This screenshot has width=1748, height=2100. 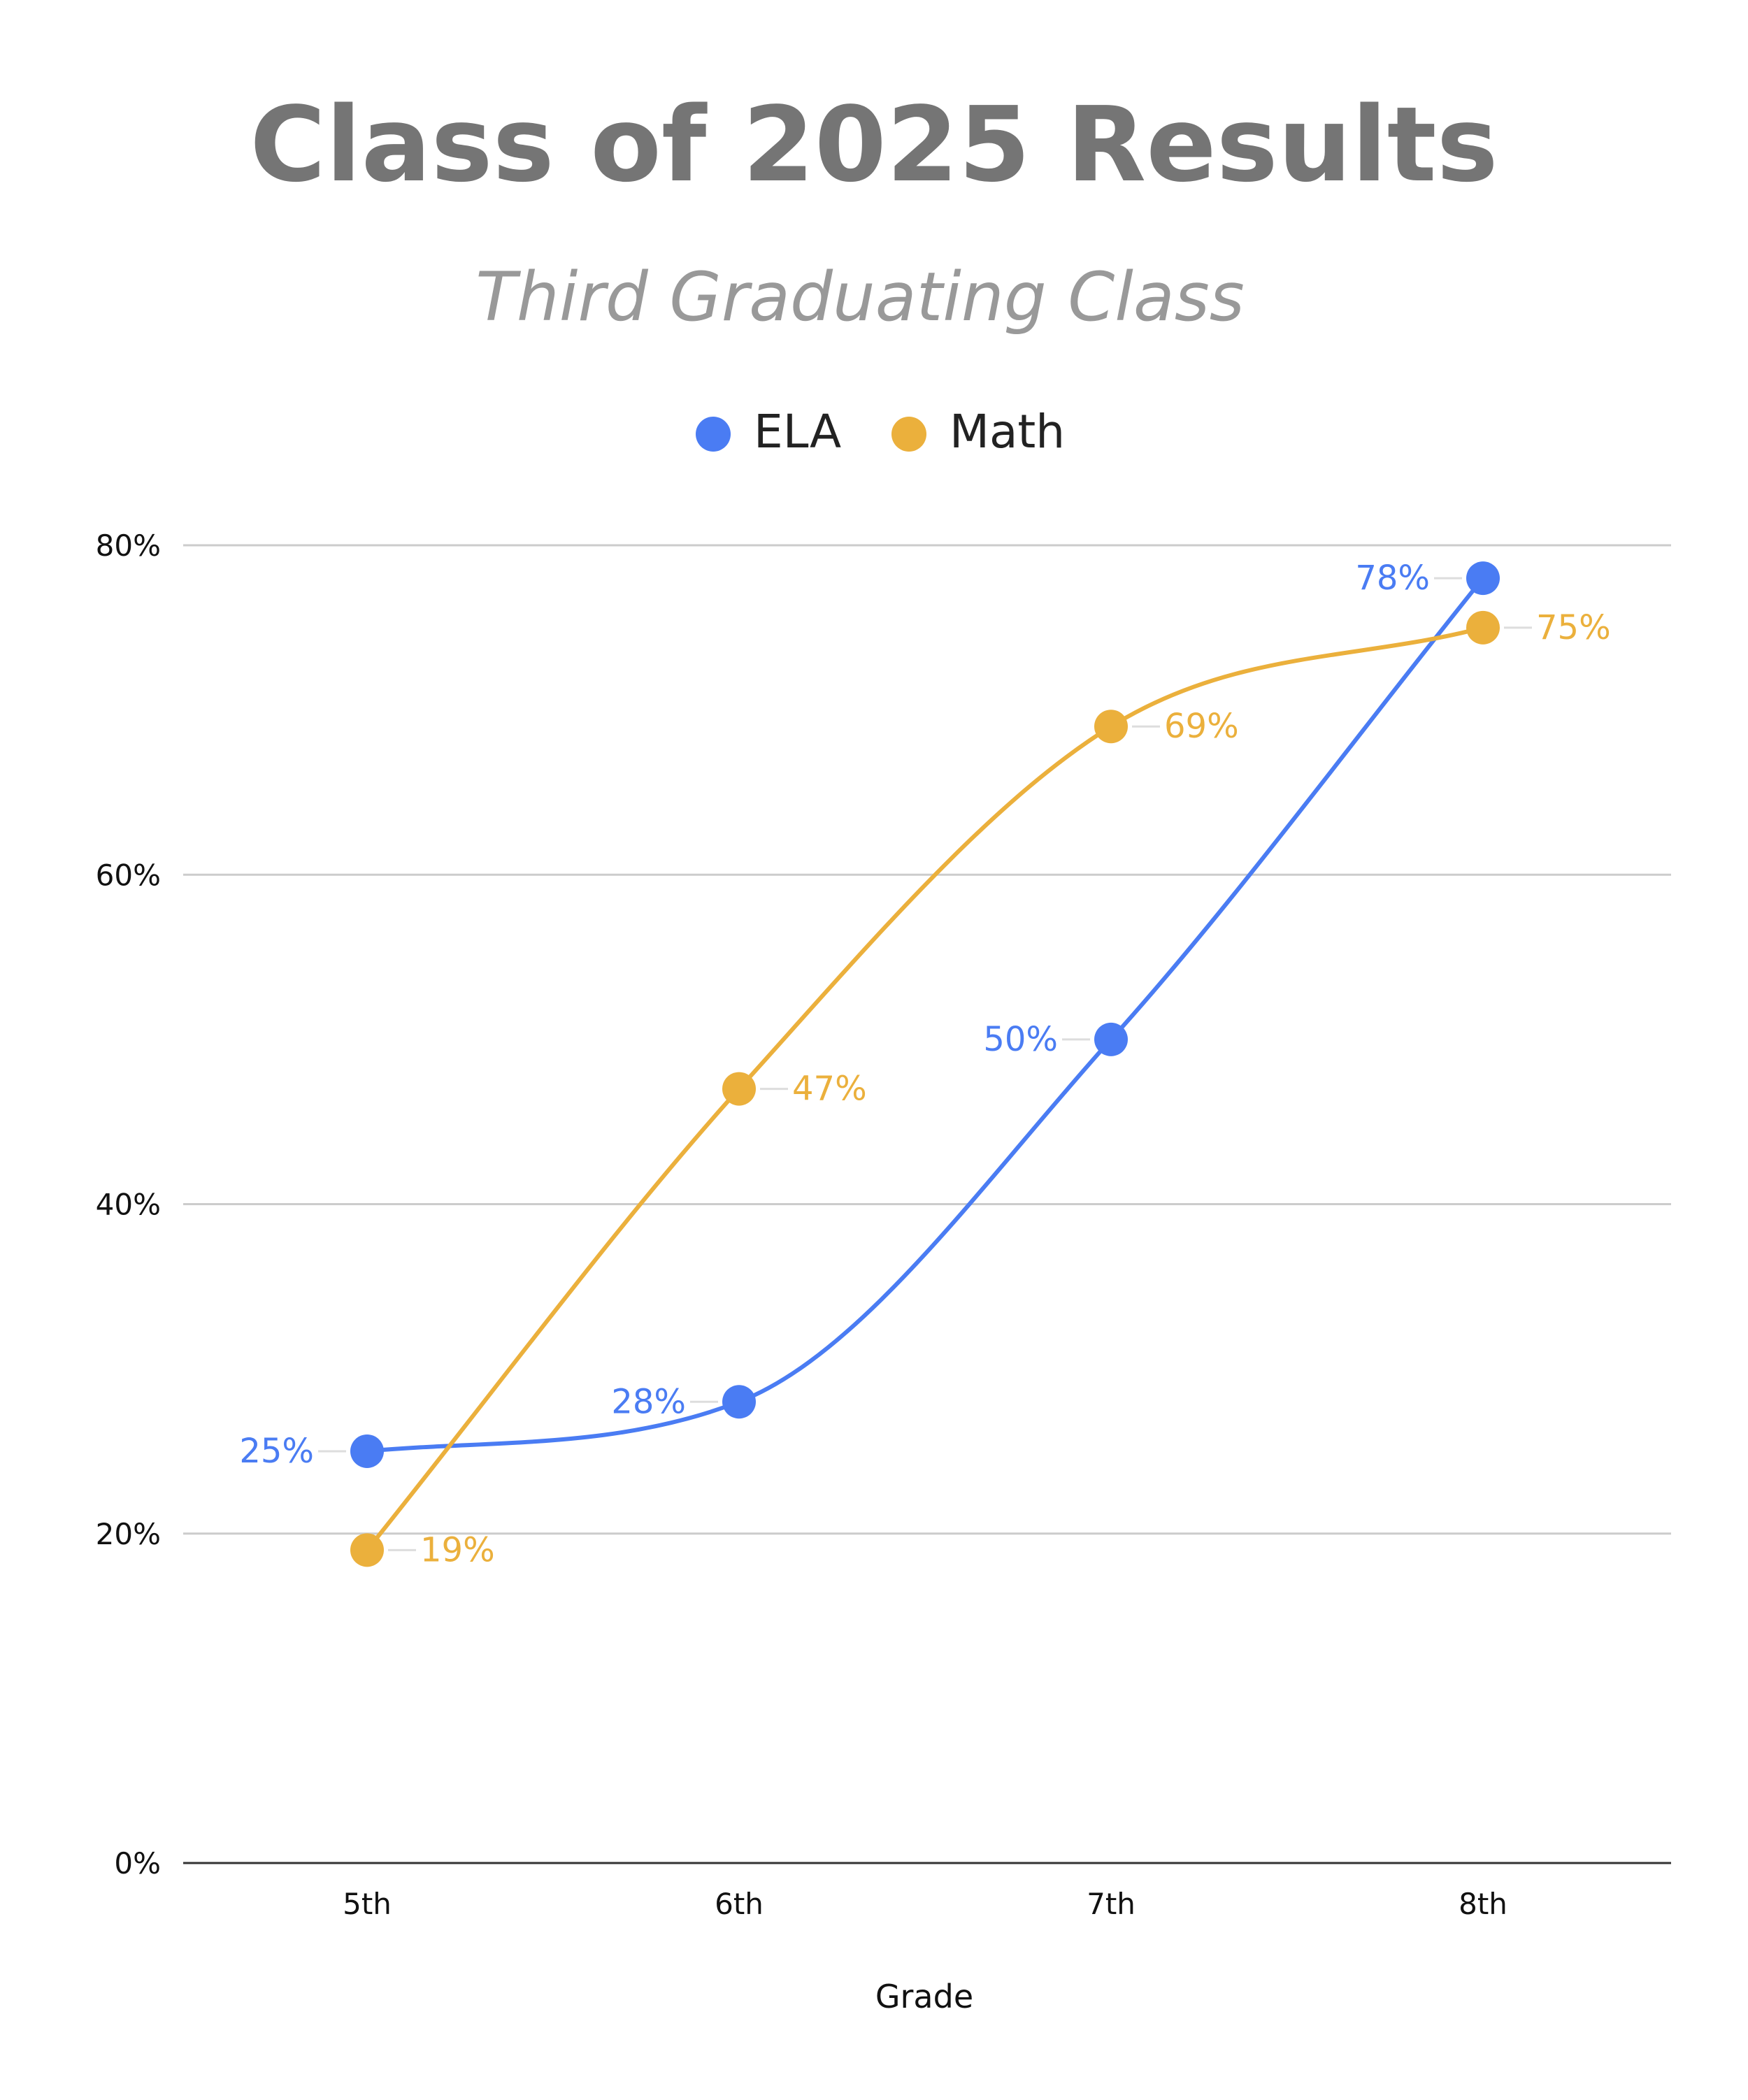 What do you see at coordinates (739, 1402) in the screenshot?
I see `data-point-ela-6th` at bounding box center [739, 1402].